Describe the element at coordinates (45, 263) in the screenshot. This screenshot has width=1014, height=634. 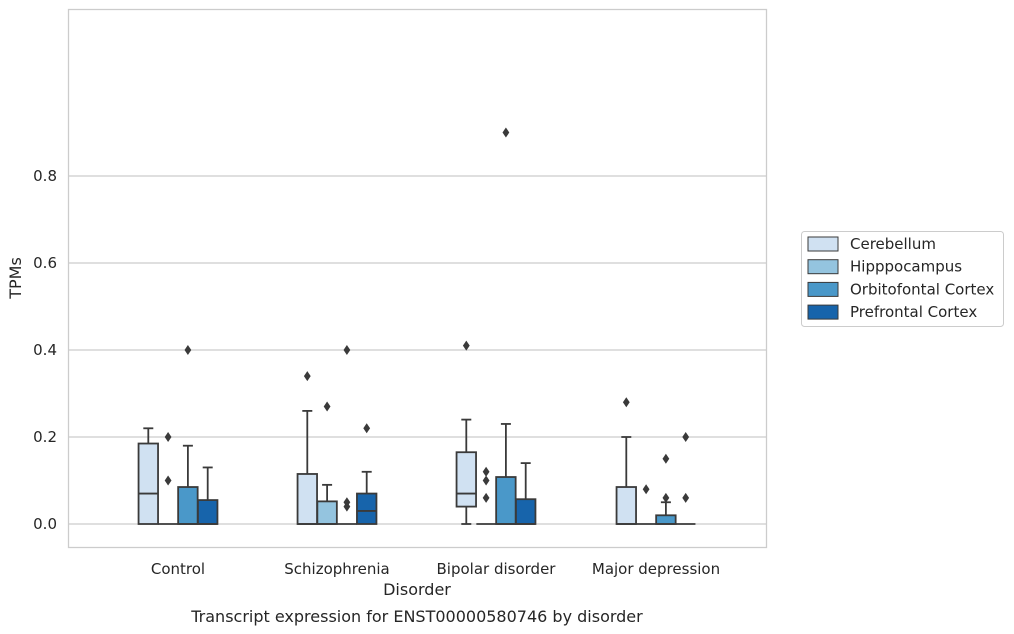
I see `y-tick-label: 0.6` at that location.